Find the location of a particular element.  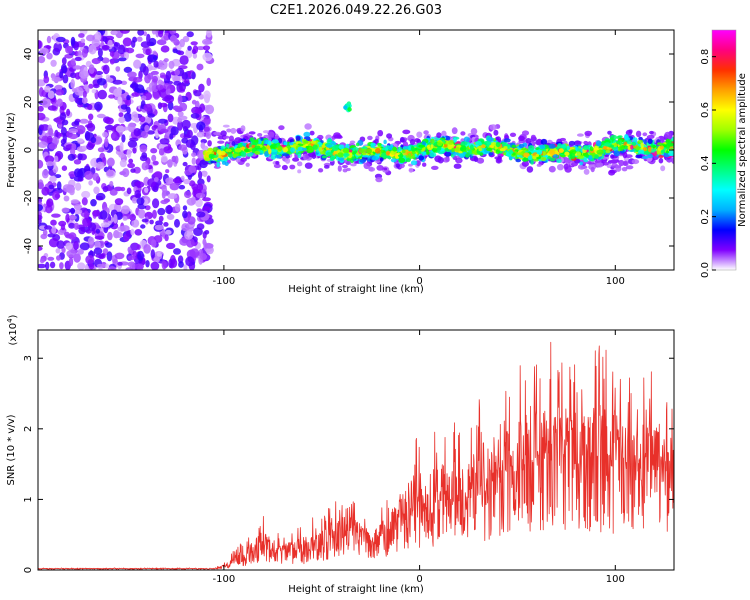

colorbar-label: Normalized spectral amplitude is located at coordinates (742, 150).